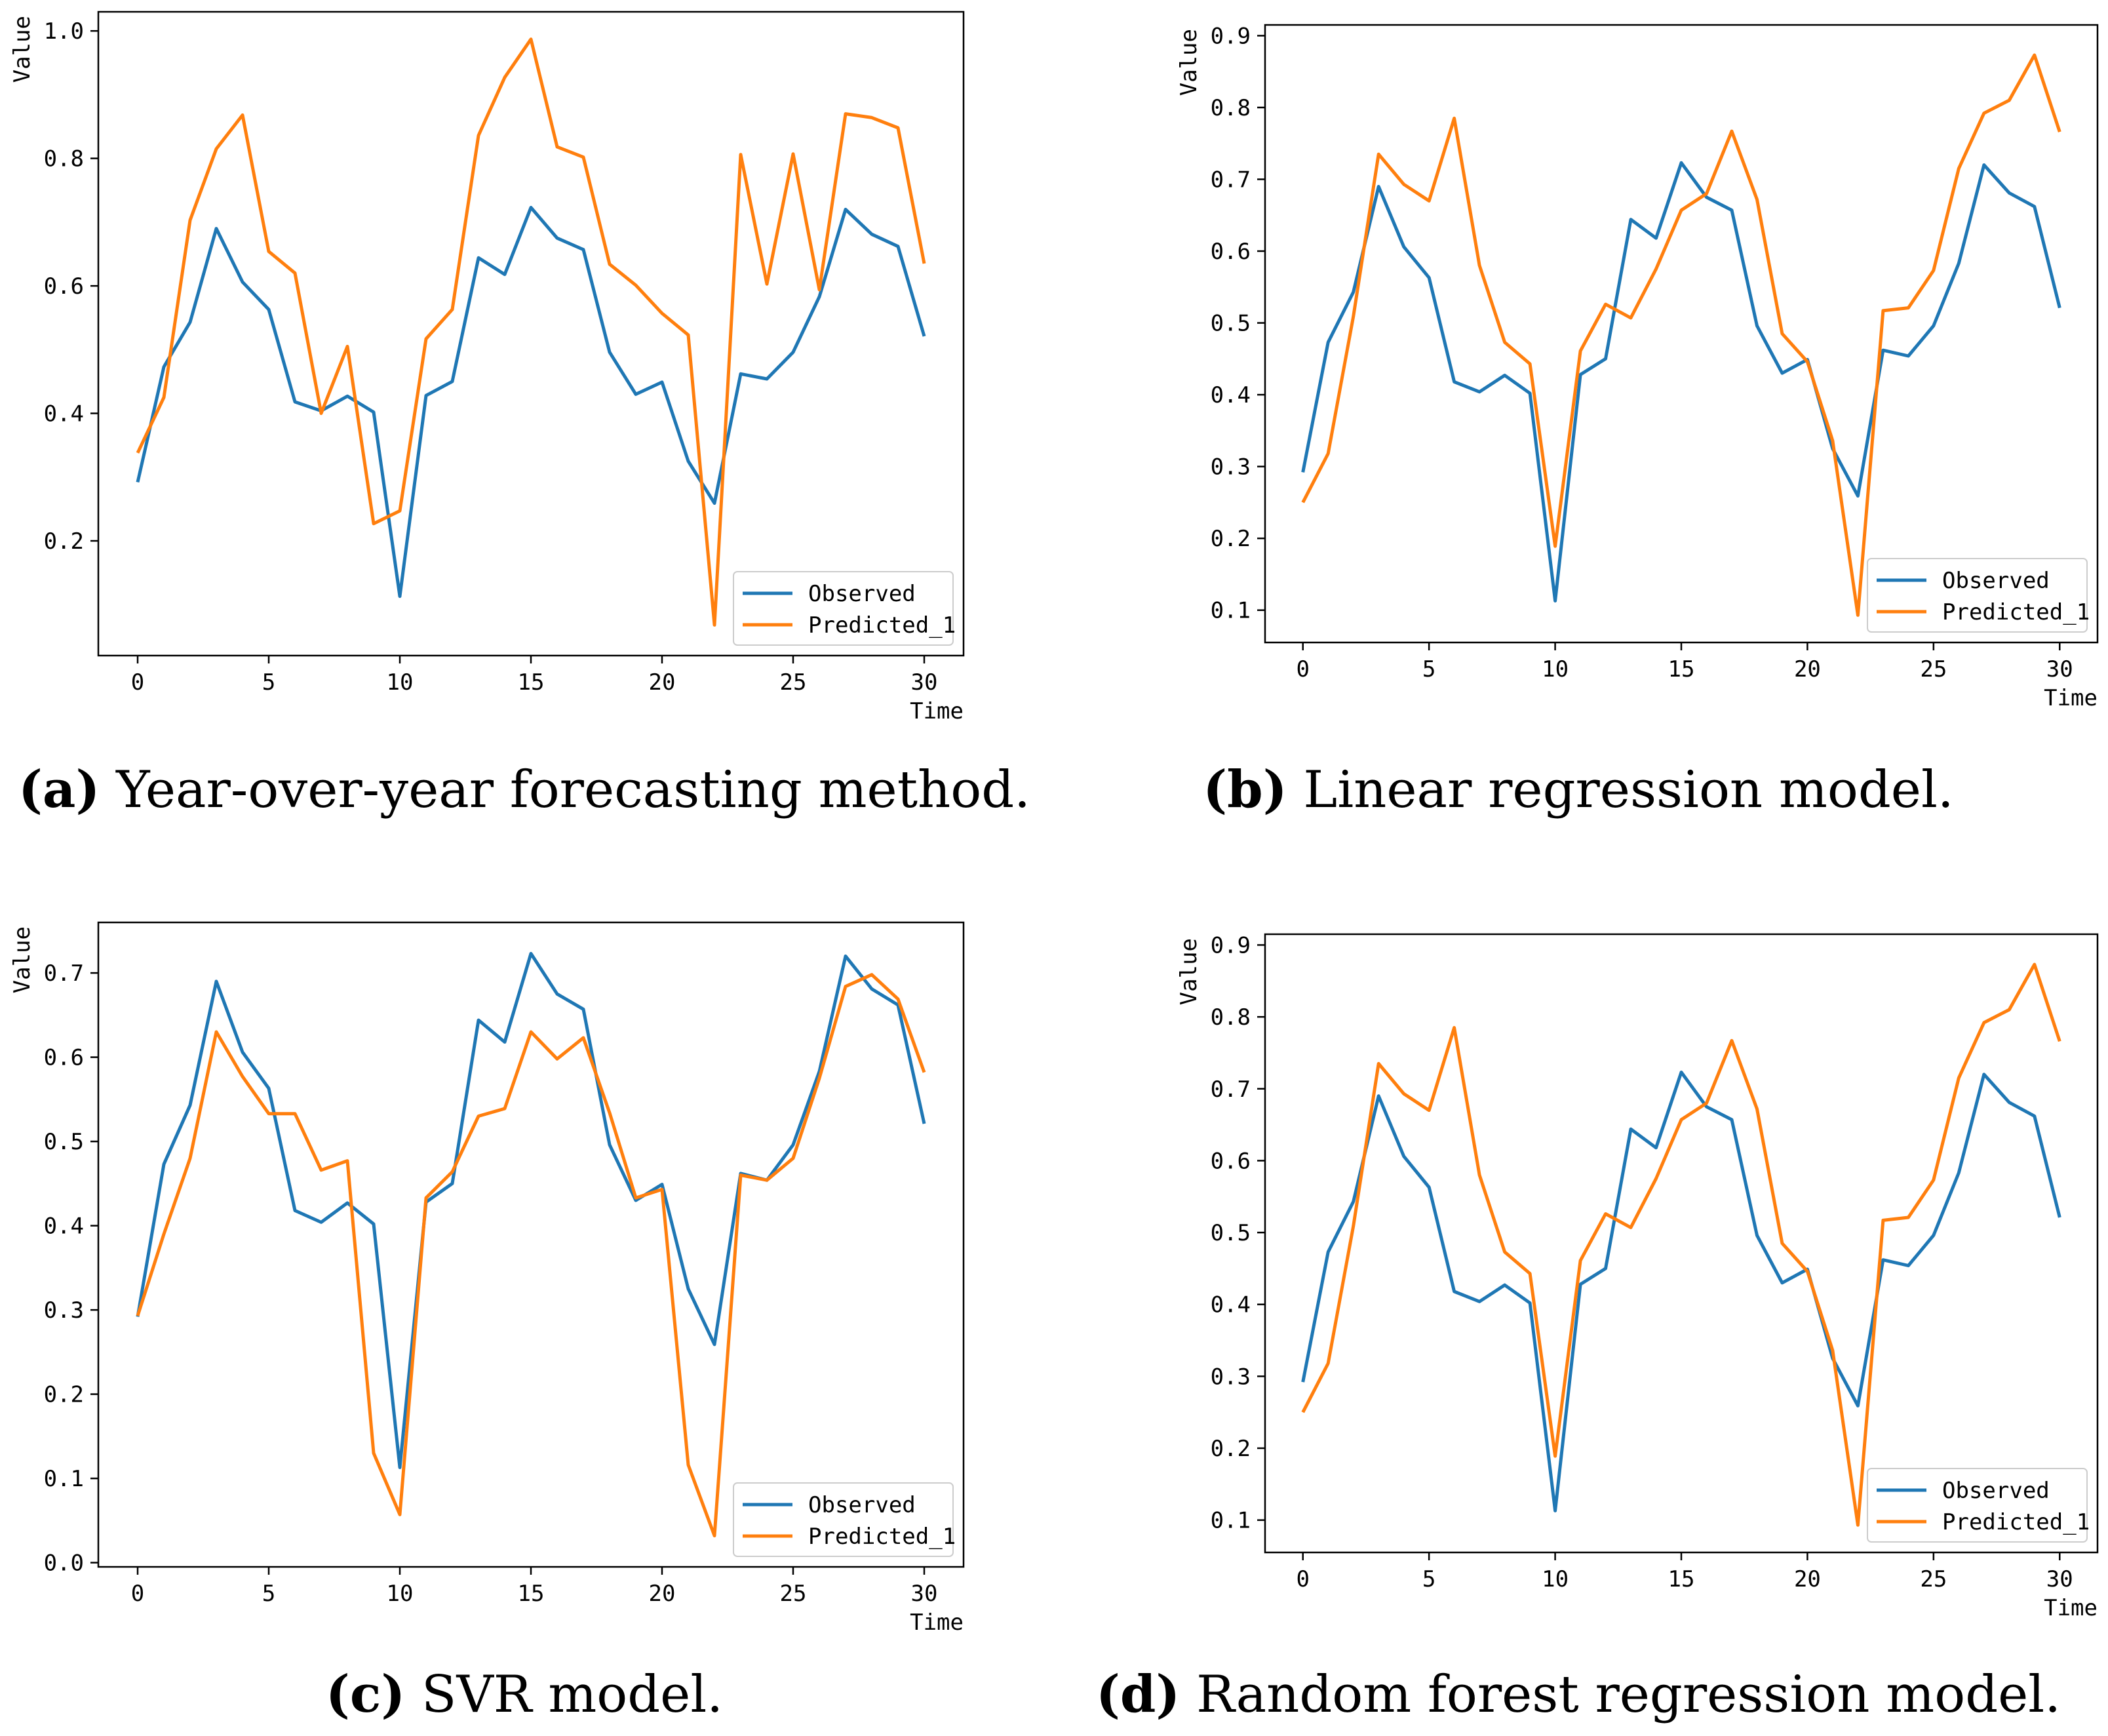  I want to click on x-tick-label-a-10: 10, so click(400, 682).